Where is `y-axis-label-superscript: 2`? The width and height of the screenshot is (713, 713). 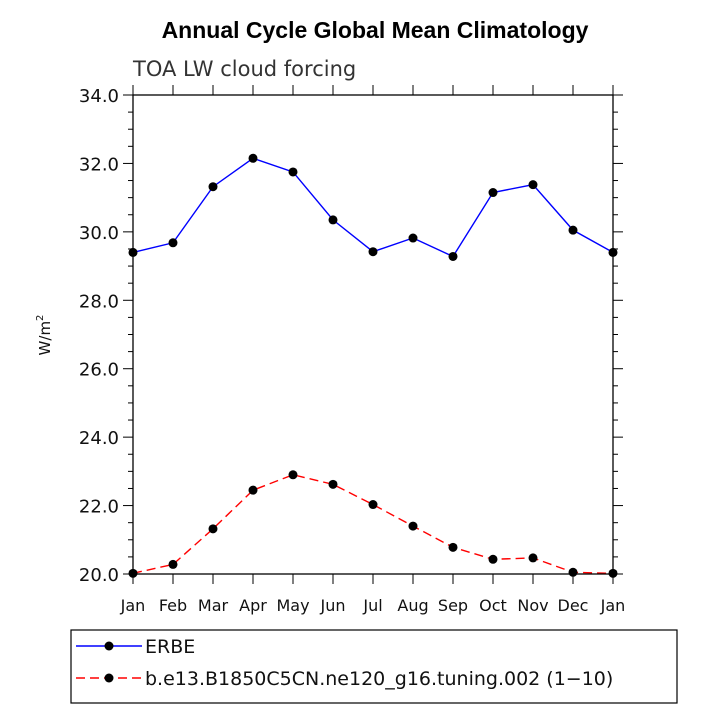
y-axis-label-superscript: 2 is located at coordinates (40, 318).